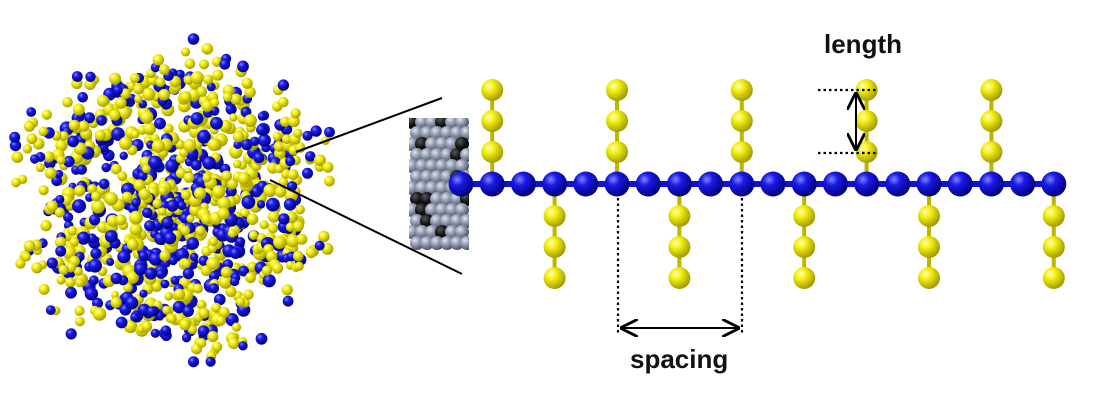 The height and width of the screenshot is (416, 1113). Describe the element at coordinates (680, 286) in the screenshot. I see `spacing-annotation: spacing` at that location.